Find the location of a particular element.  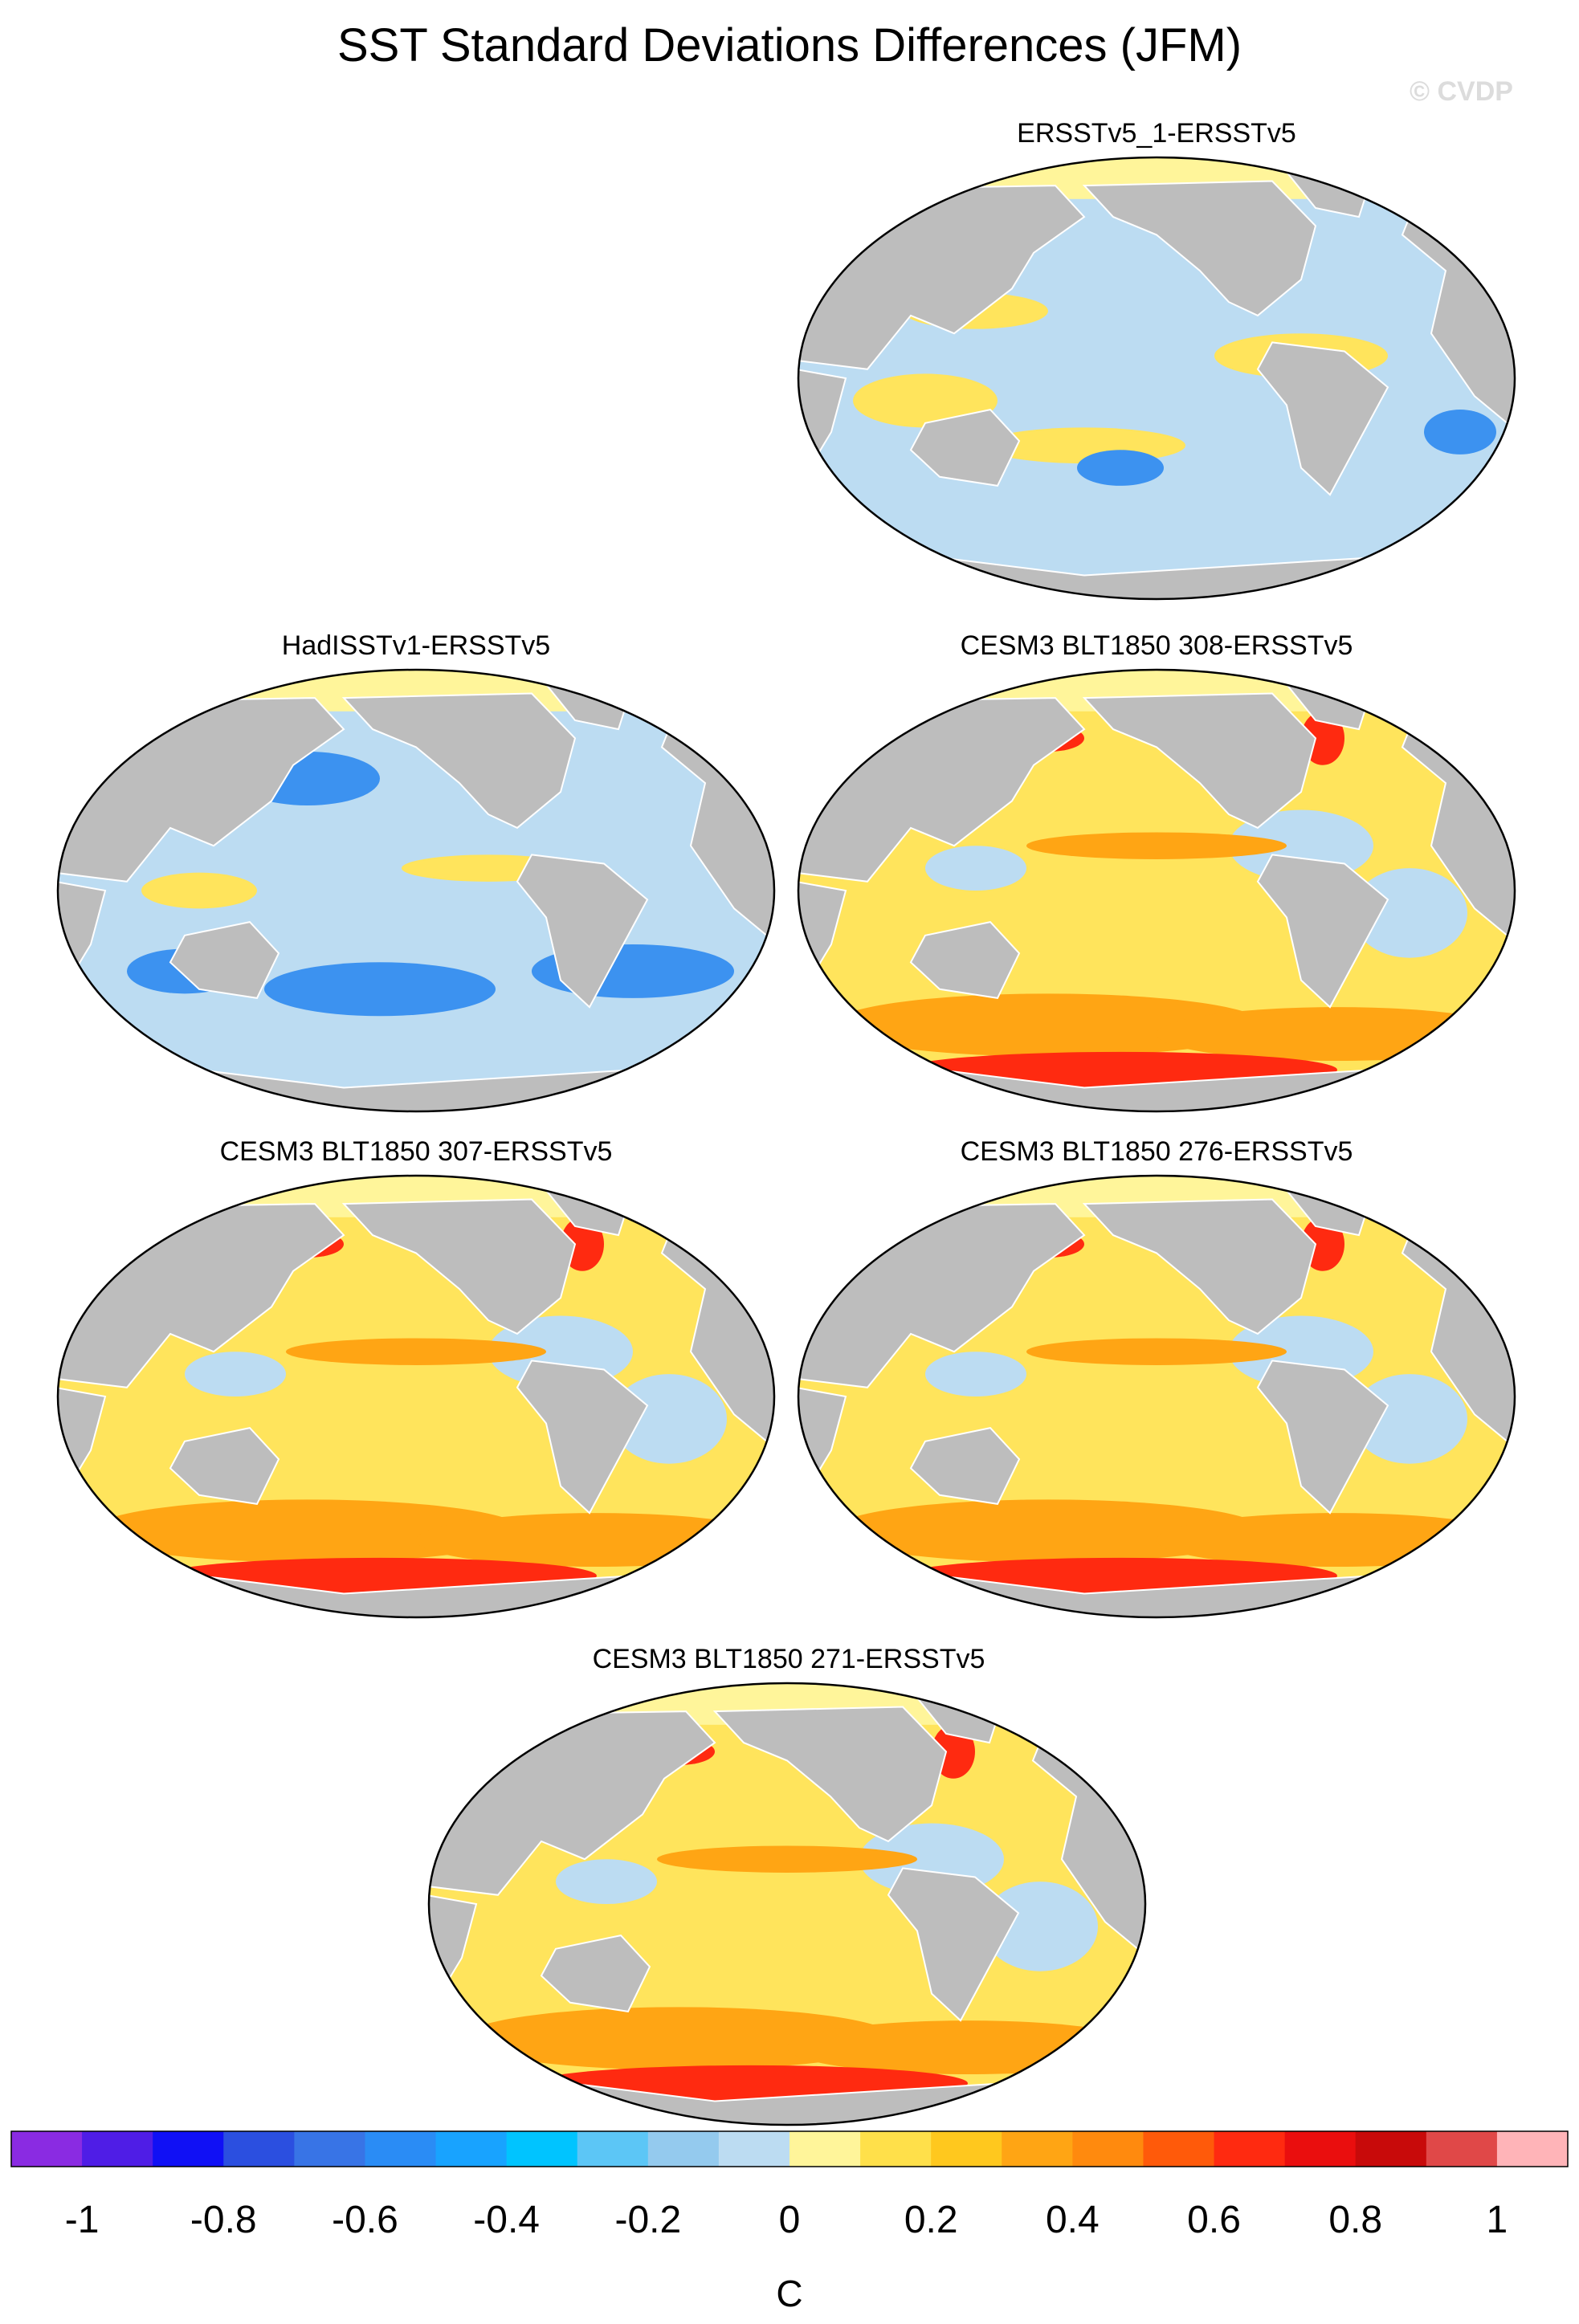

colorbar-tick-label: 0.6 is located at coordinates (1214, 2220).